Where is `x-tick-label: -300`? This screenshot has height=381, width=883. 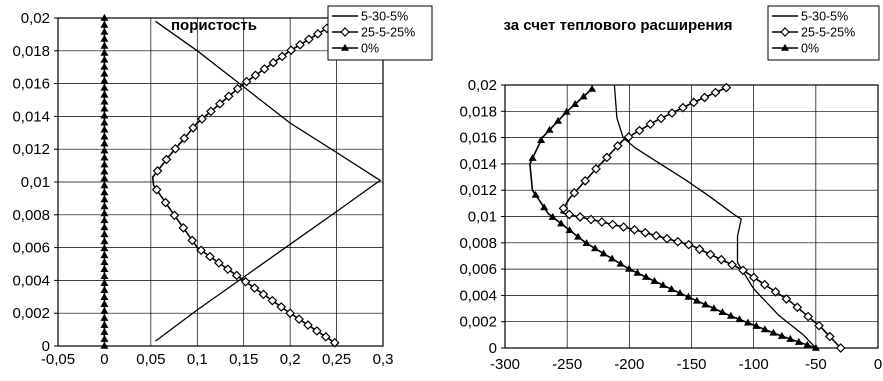 x-tick-label: -300 is located at coordinates (505, 364).